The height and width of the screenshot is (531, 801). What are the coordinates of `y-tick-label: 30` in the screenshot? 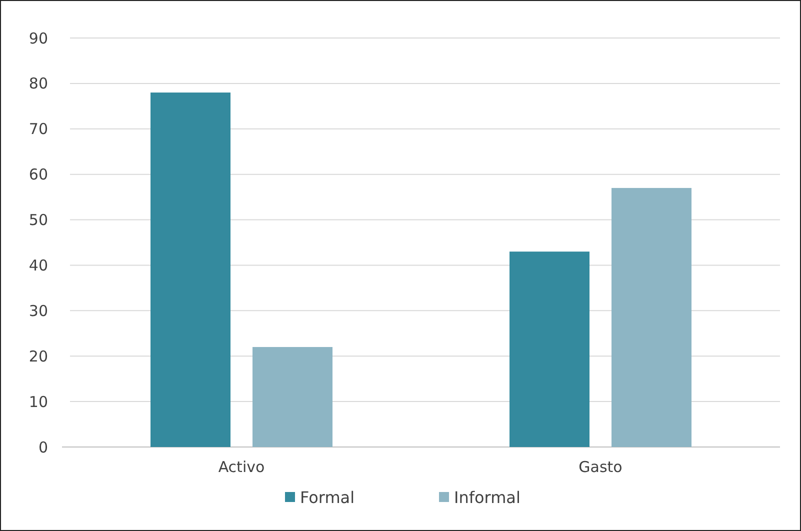 It's located at (38, 311).